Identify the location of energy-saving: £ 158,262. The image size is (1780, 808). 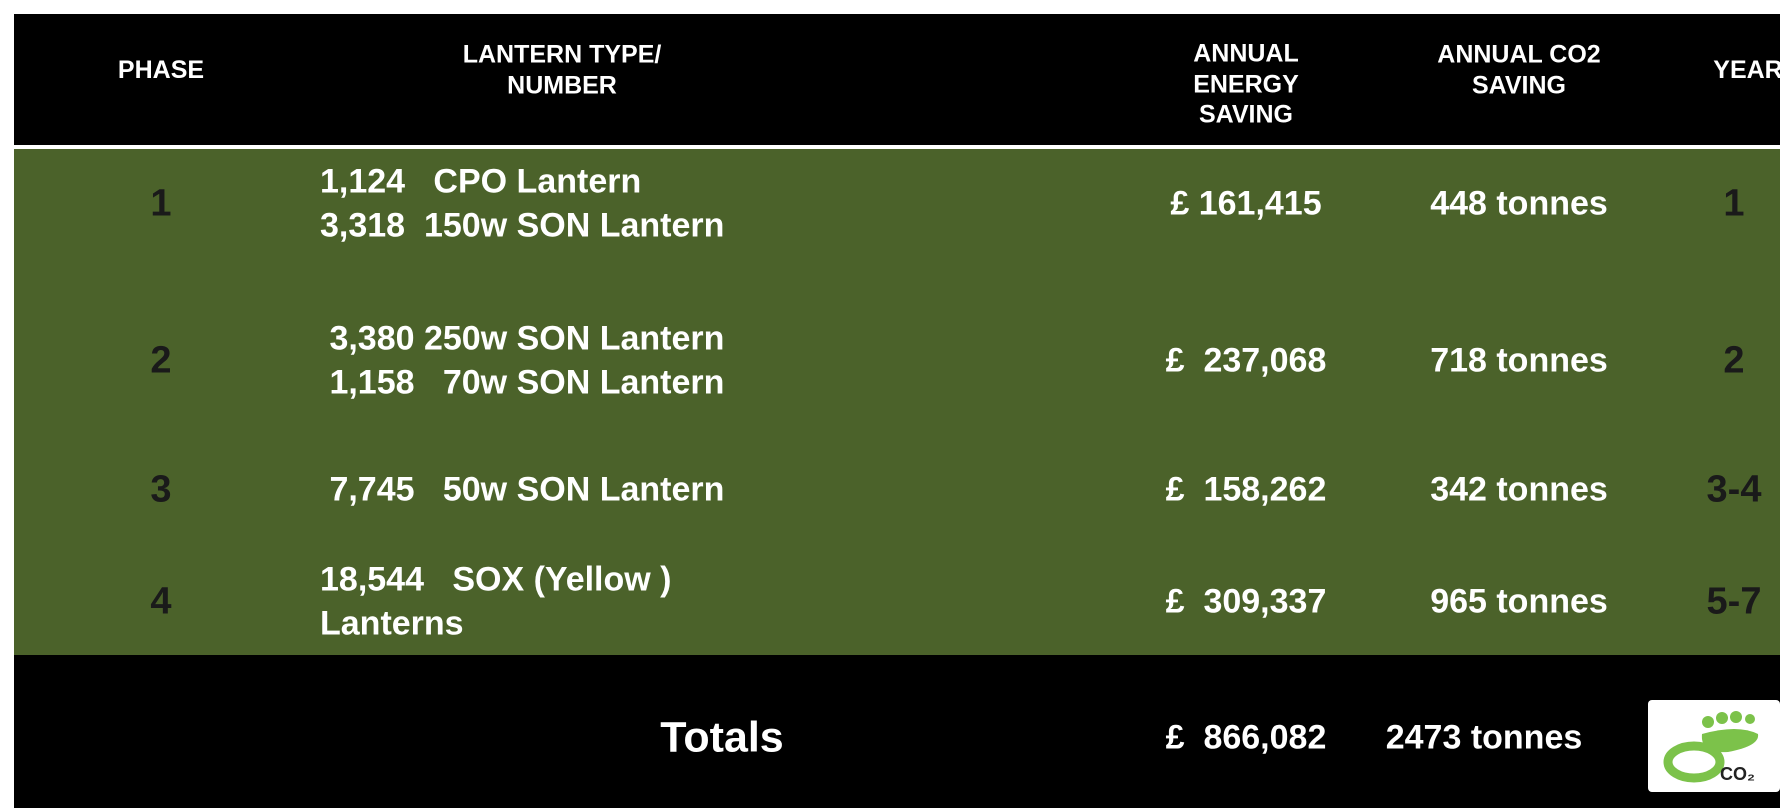
(1246, 489).